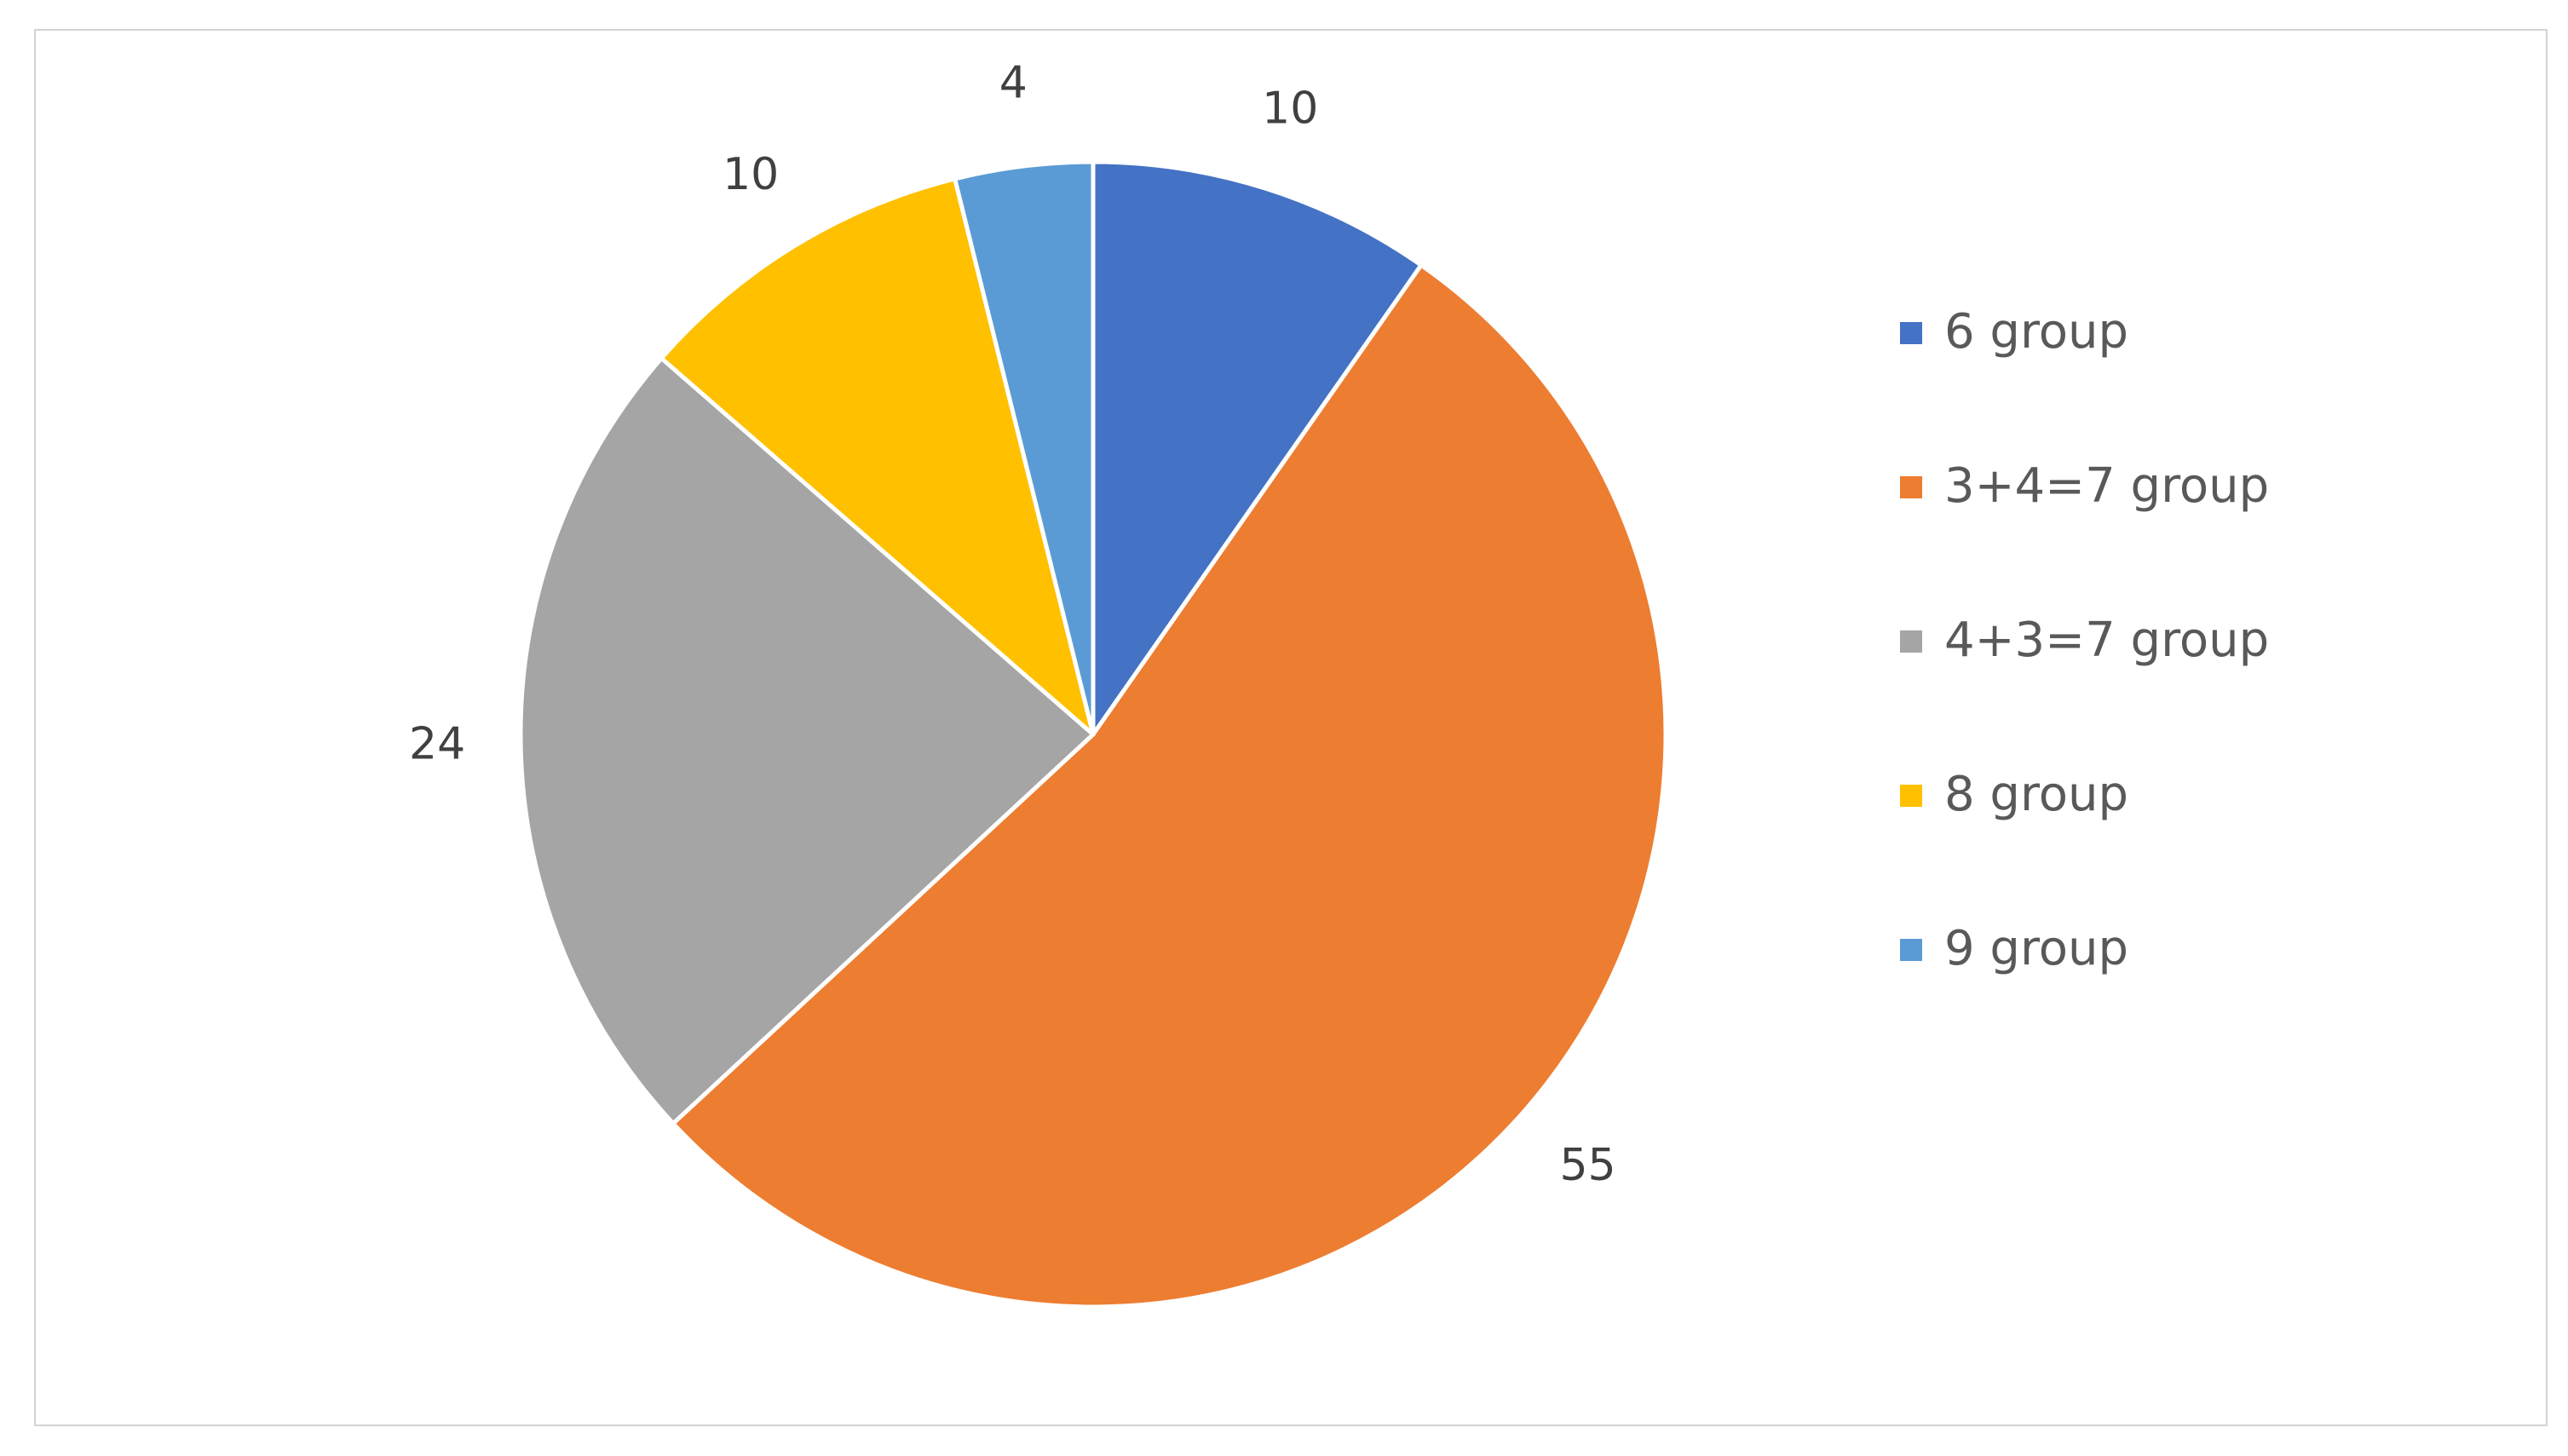 This screenshot has width=2568, height=1456. What do you see at coordinates (1587, 1166) in the screenshot?
I see `data-label-3-4-7-group: 55` at bounding box center [1587, 1166].